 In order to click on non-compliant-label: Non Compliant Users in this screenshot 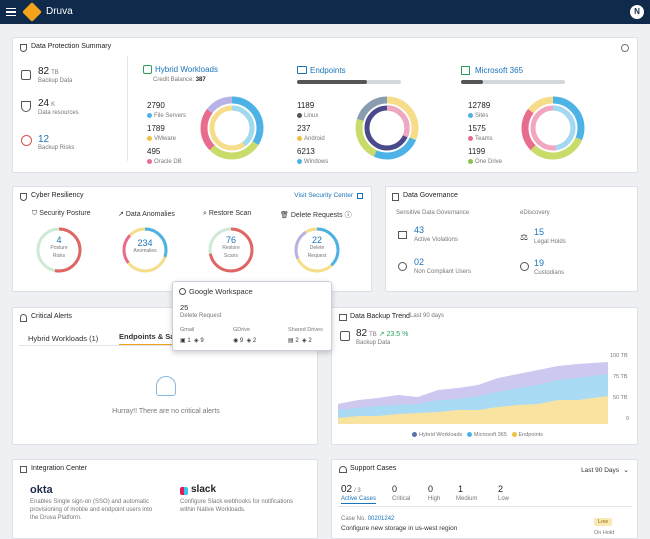, I will do `click(443, 272)`.